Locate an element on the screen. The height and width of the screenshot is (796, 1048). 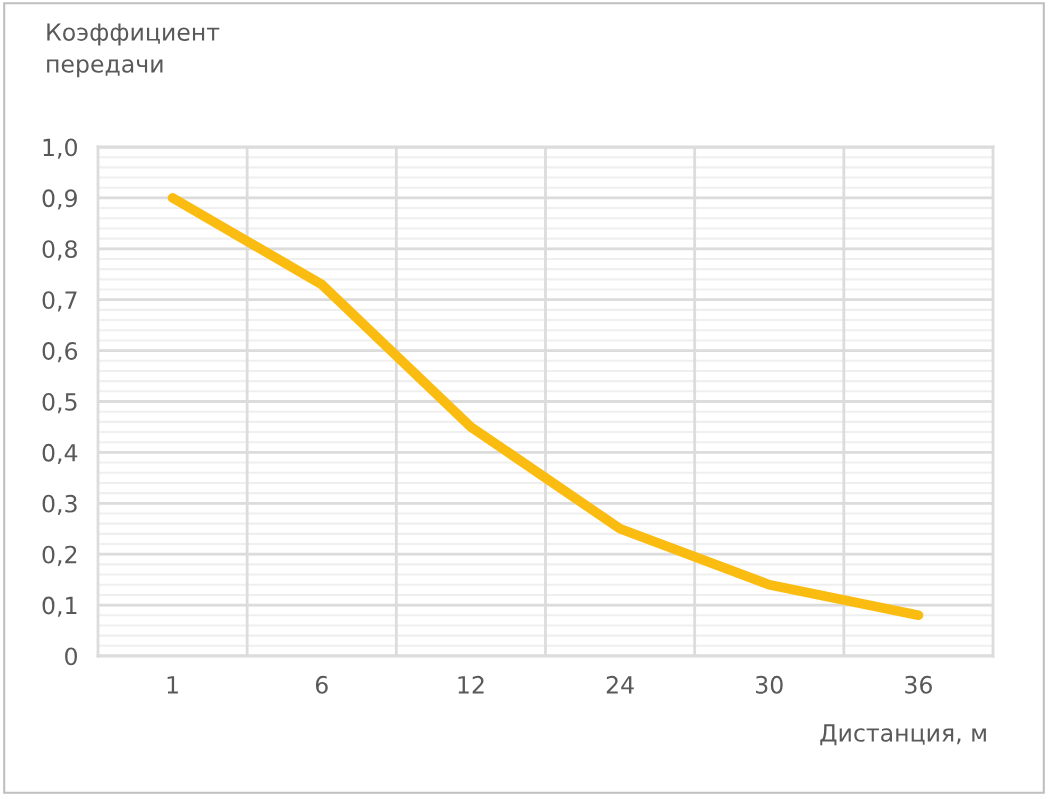
y-tick-label: 0,7 is located at coordinates (59, 301).